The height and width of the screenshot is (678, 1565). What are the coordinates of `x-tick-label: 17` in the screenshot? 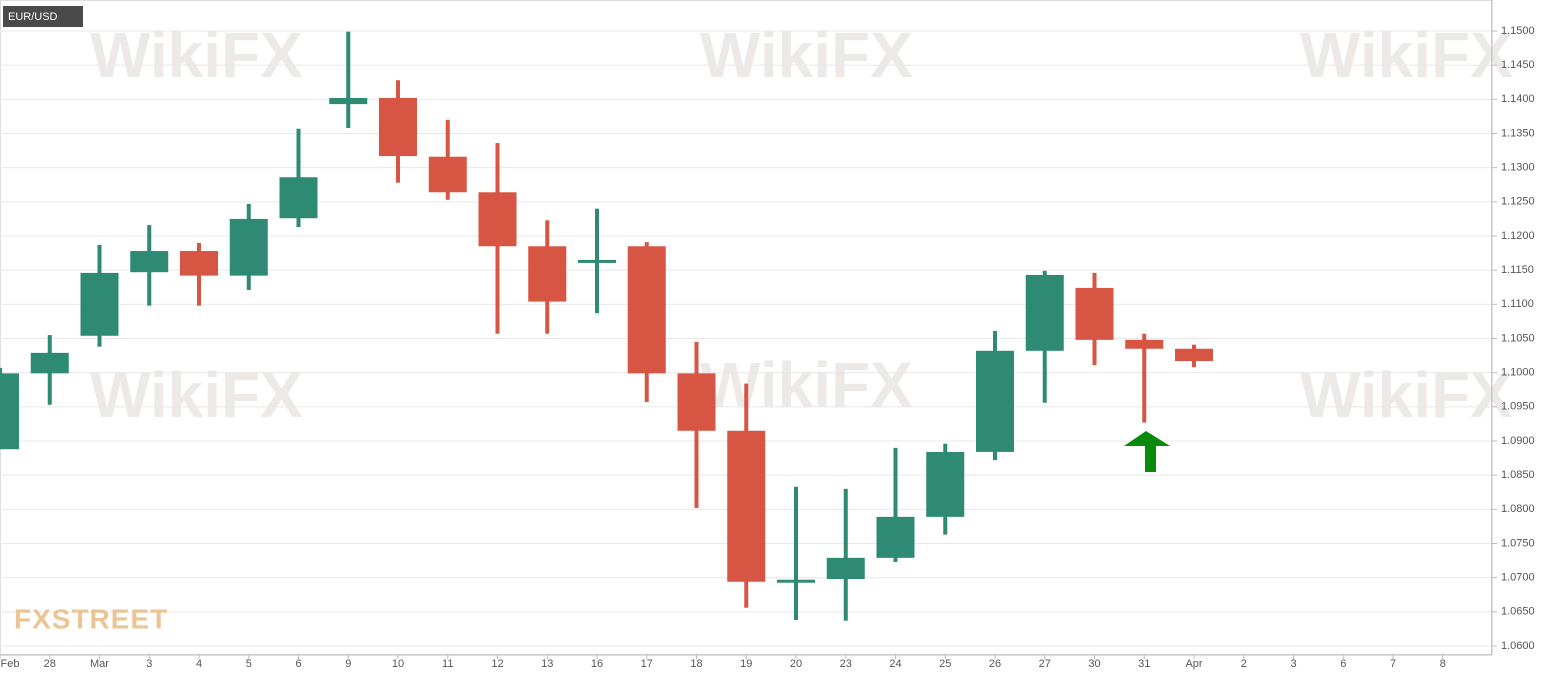 It's located at (647, 664).